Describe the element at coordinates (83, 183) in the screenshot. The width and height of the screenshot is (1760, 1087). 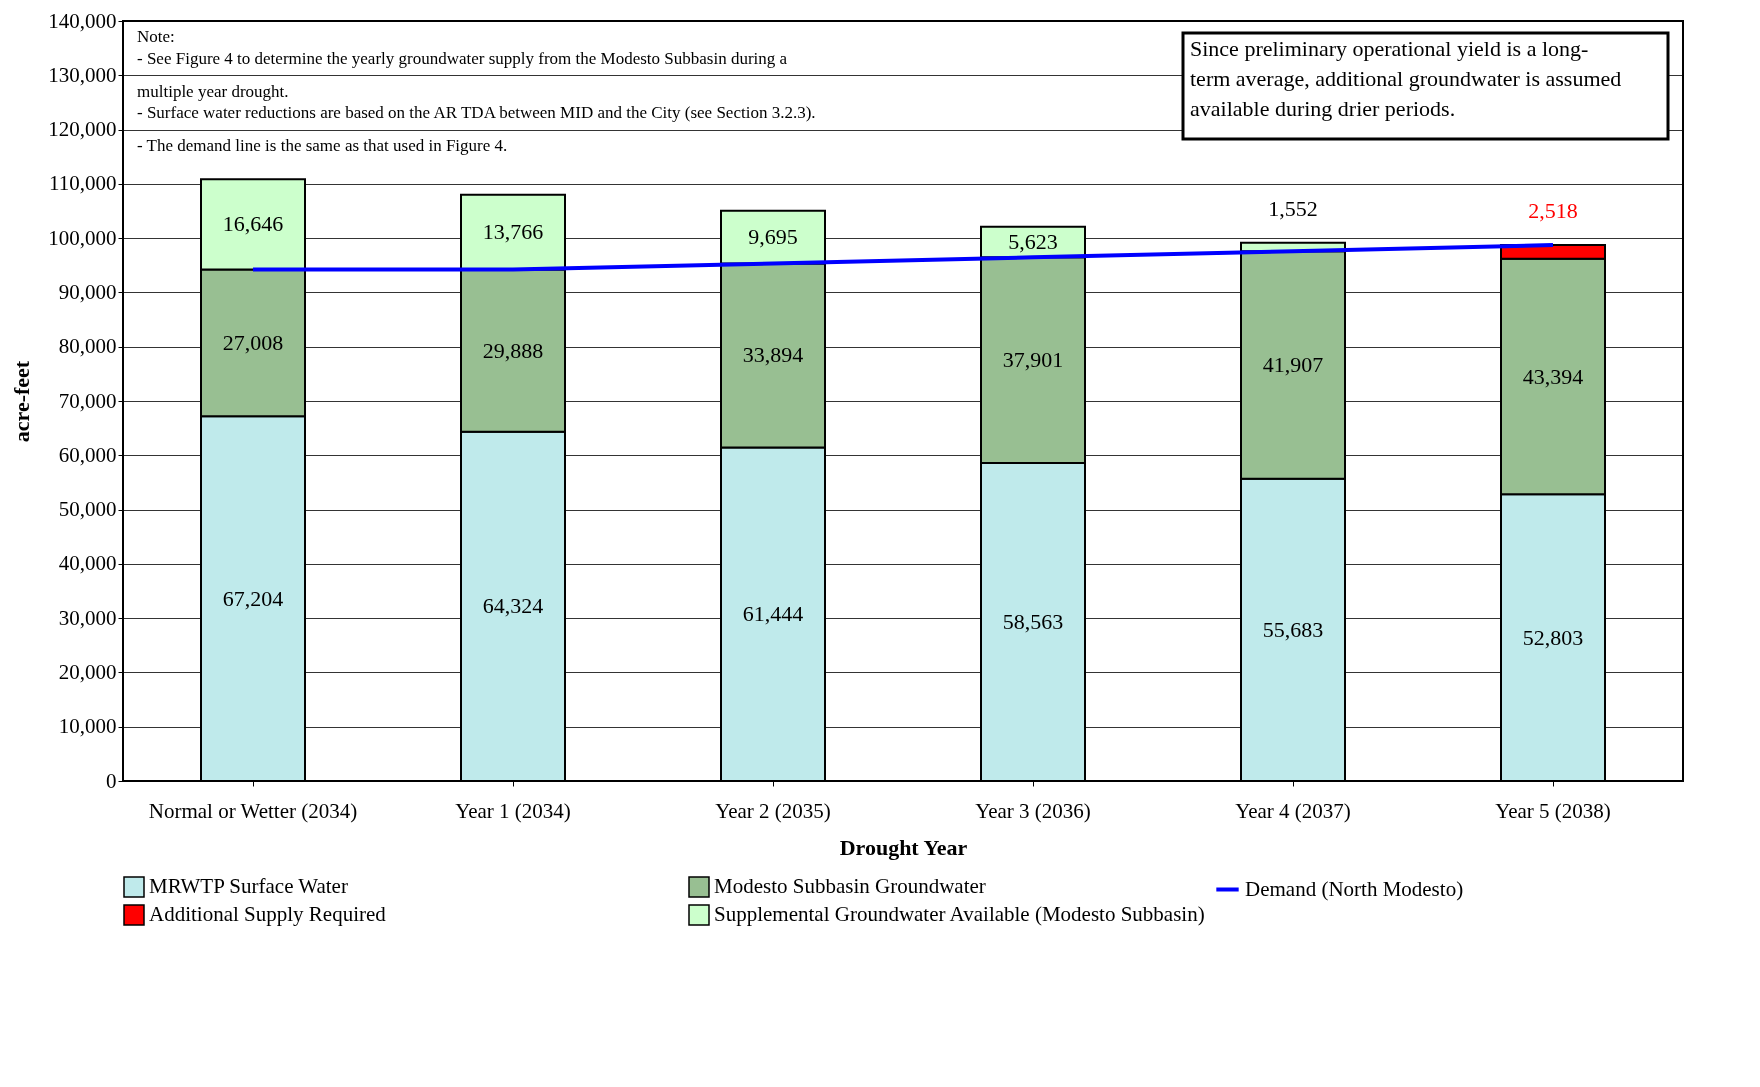
I see `y-tick-label: 110,000` at that location.